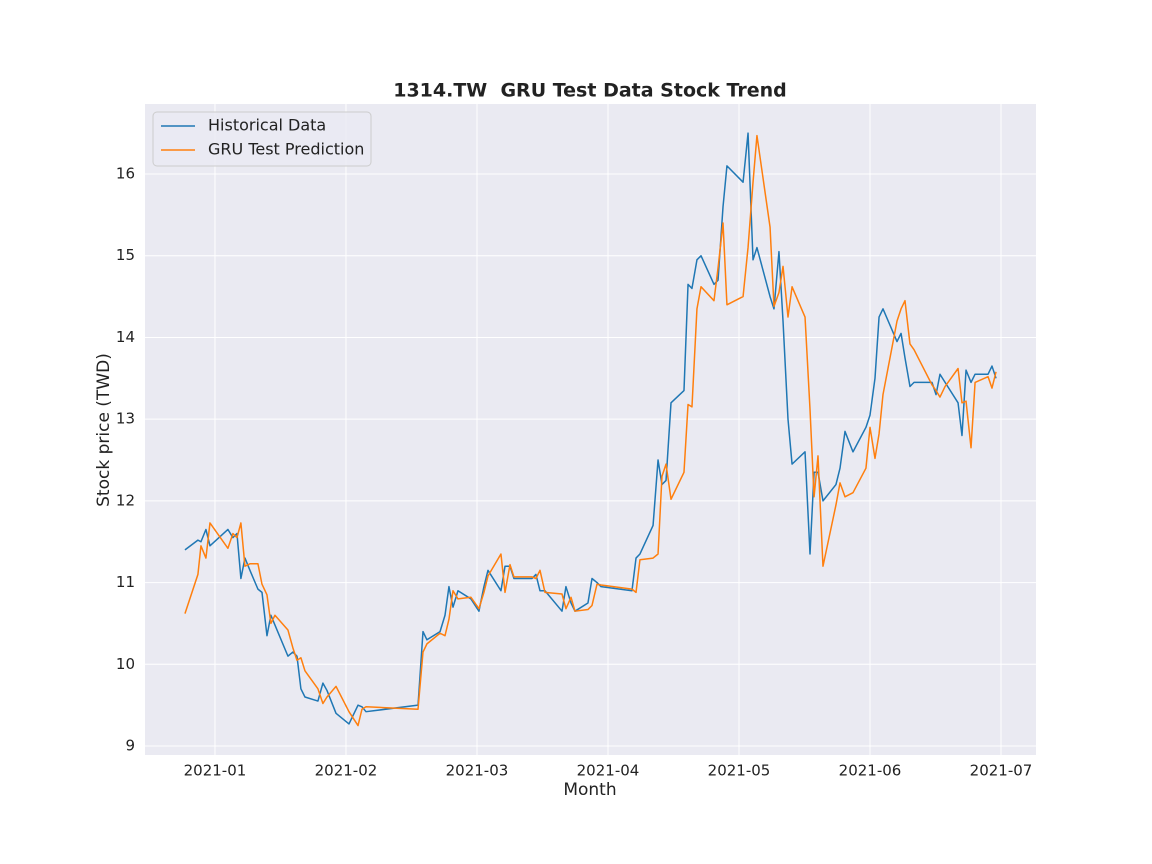 This screenshot has width=1152, height=864. I want to click on x-tick-label: 2021-05, so click(739, 771).